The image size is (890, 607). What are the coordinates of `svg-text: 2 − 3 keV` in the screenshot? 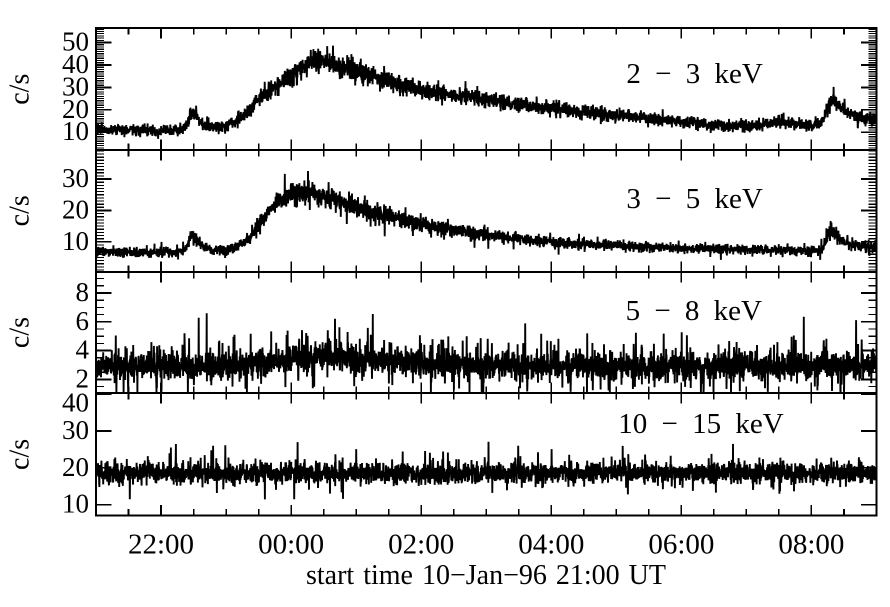 It's located at (694, 74).